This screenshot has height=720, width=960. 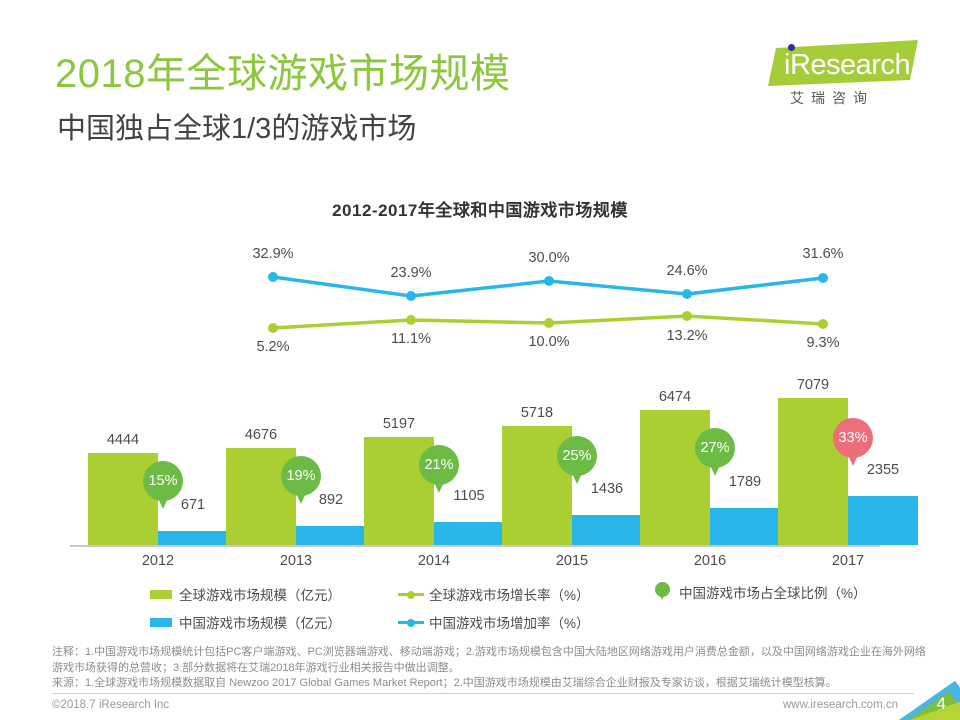 I want to click on bar-global-2016, so click(x=675, y=477).